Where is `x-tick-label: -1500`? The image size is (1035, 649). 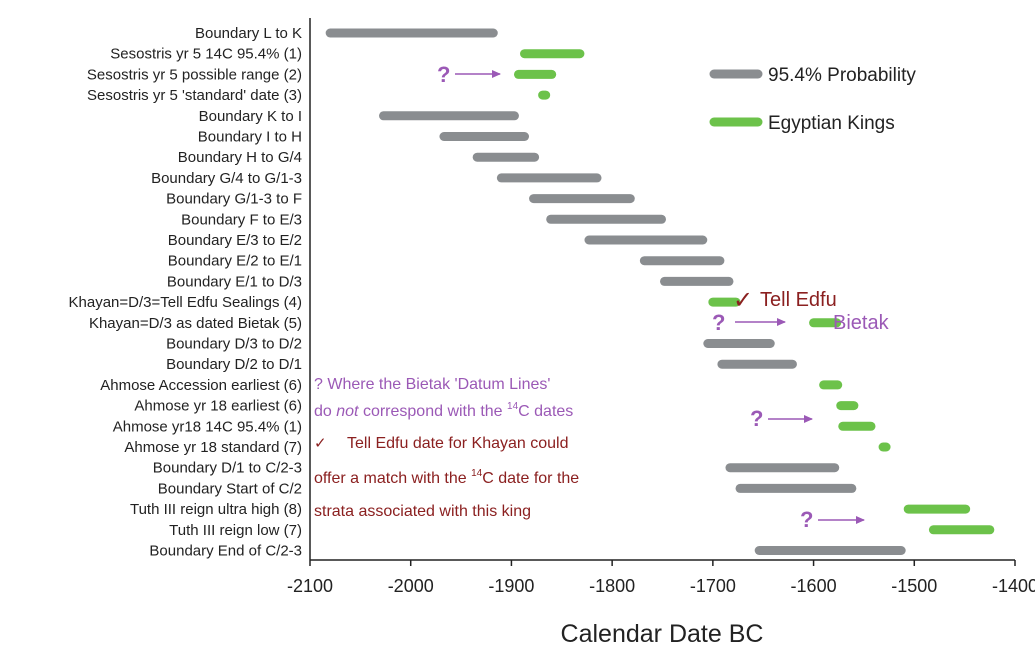 x-tick-label: -1500 is located at coordinates (914, 586).